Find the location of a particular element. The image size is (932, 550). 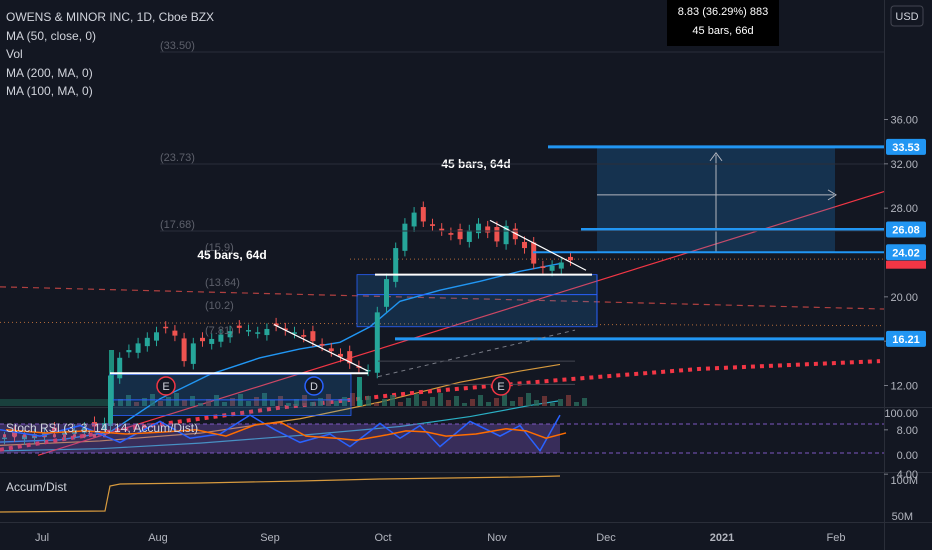

stoch-tick-label: 100.00 is located at coordinates (901, 414).